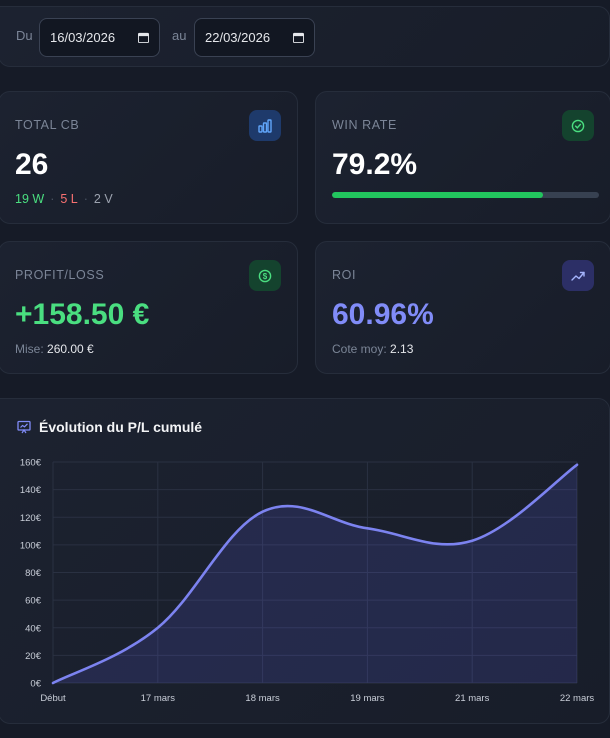  I want to click on card-title: PROFIT/LOSS, so click(60, 275).